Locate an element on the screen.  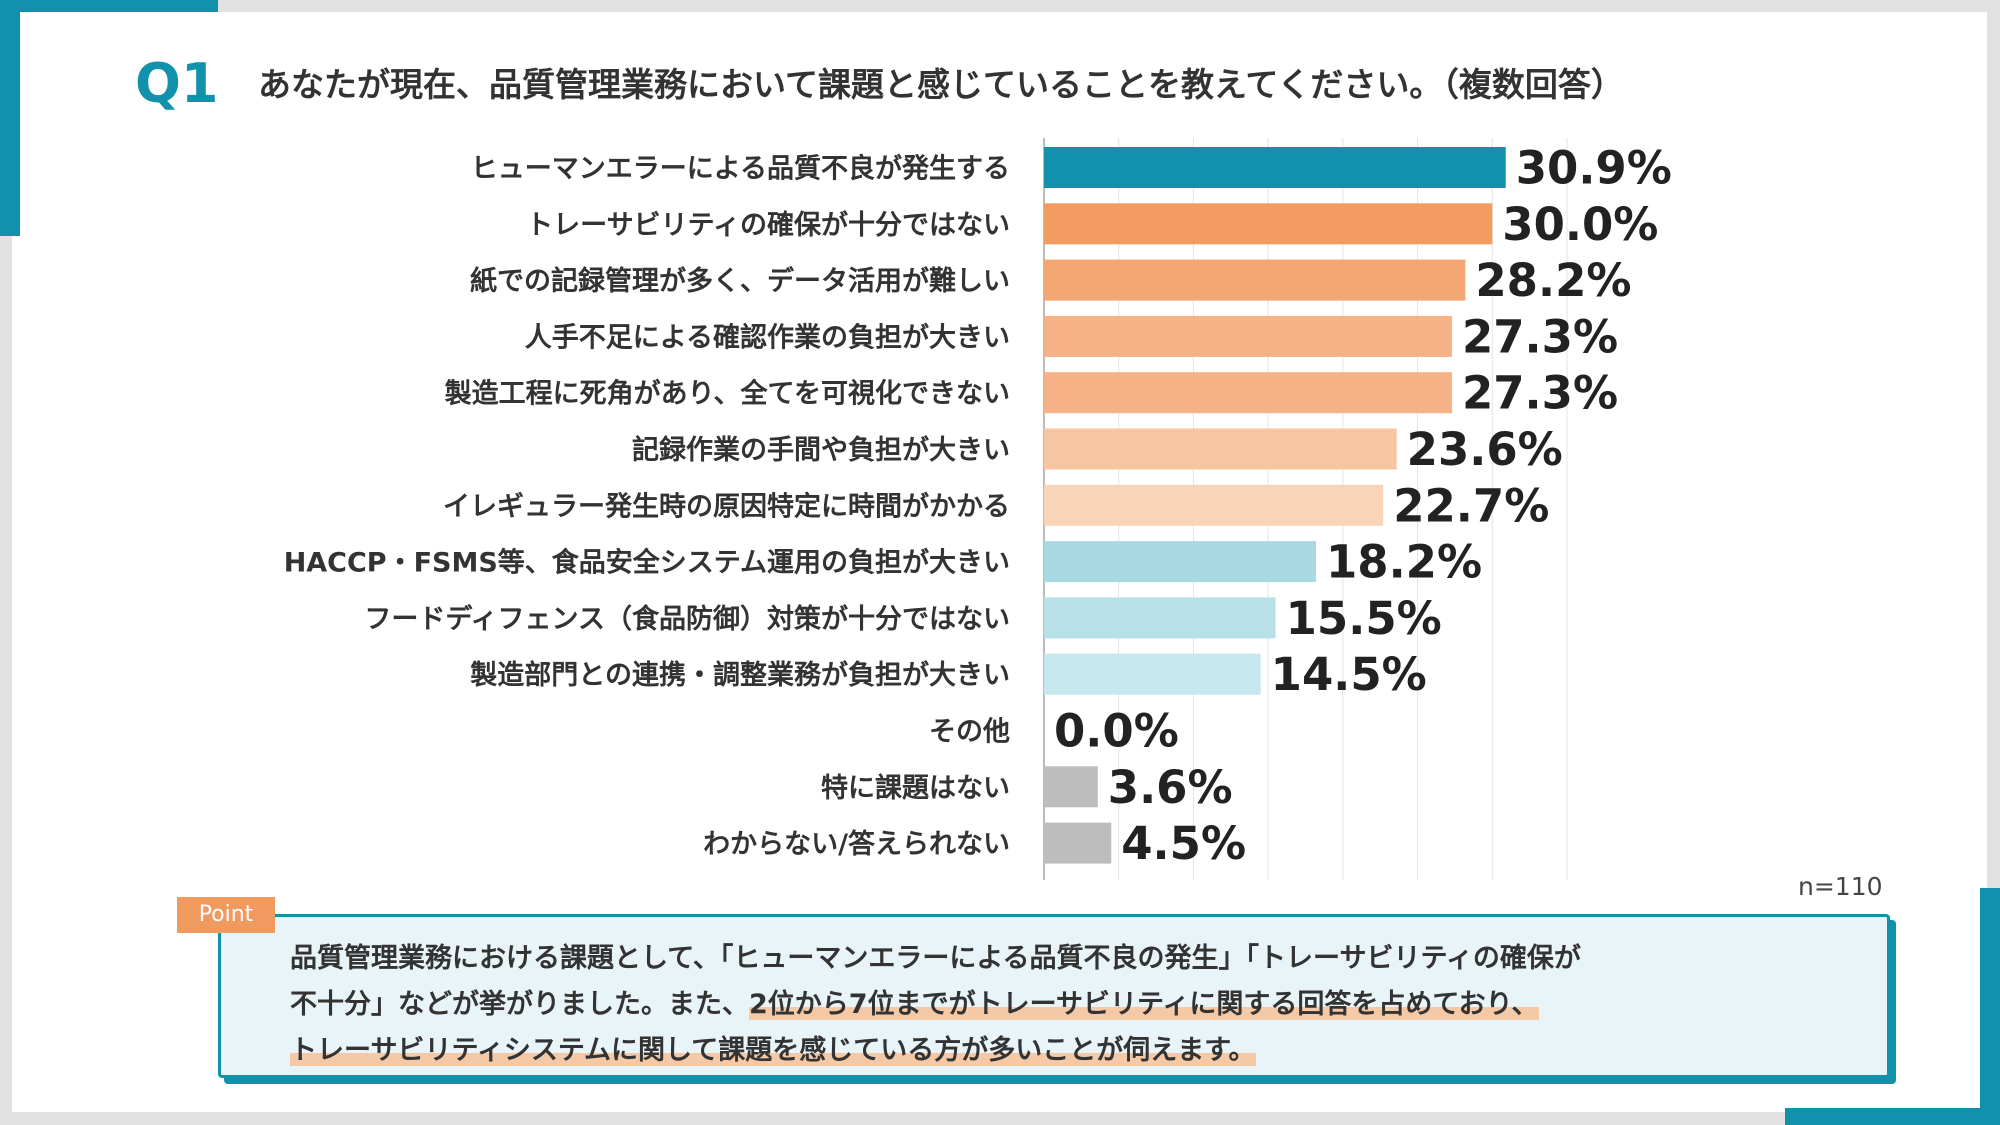
point-line-3-highlight: トレーサビリティシステムに関して課題を感じている方が多いことが伺えます。 is located at coordinates (773, 1050).